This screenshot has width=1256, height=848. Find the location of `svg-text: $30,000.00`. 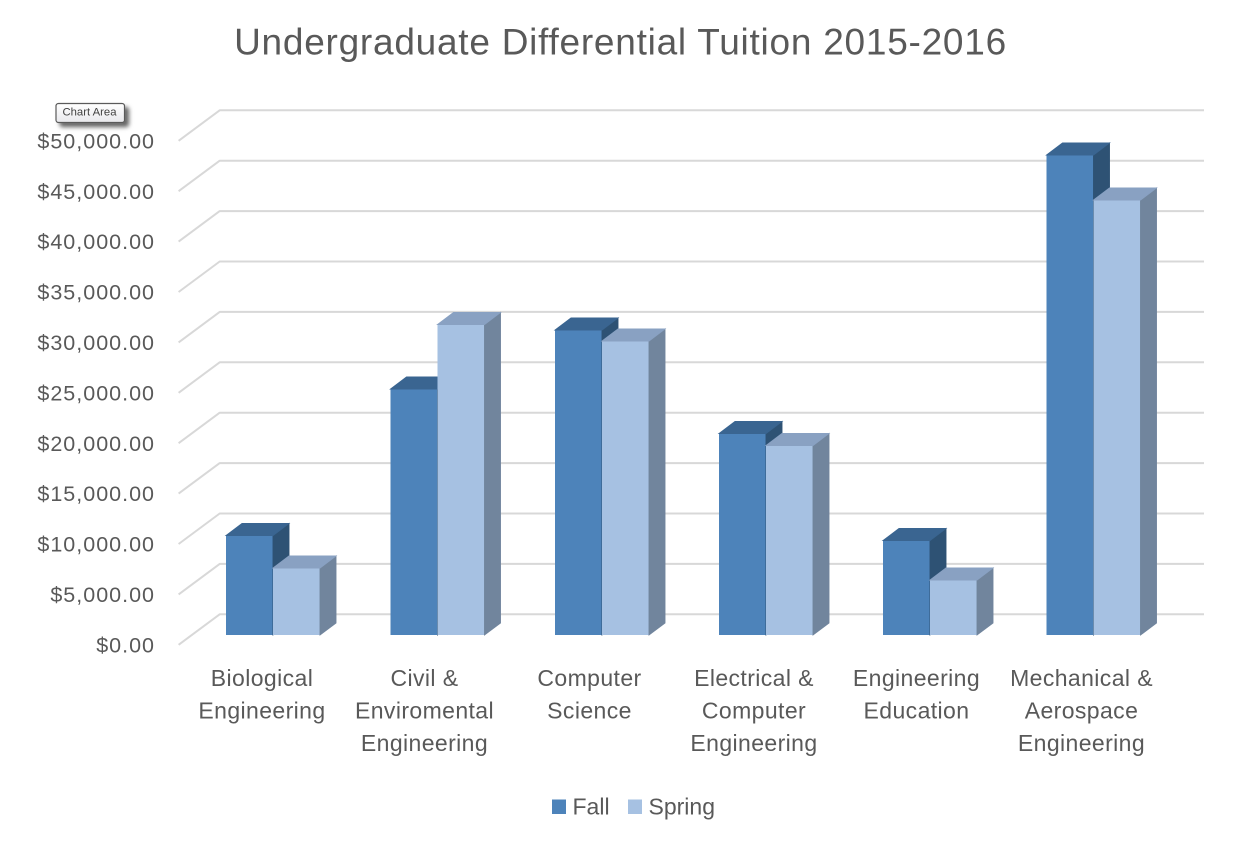

svg-text: $30,000.00 is located at coordinates (96, 343).